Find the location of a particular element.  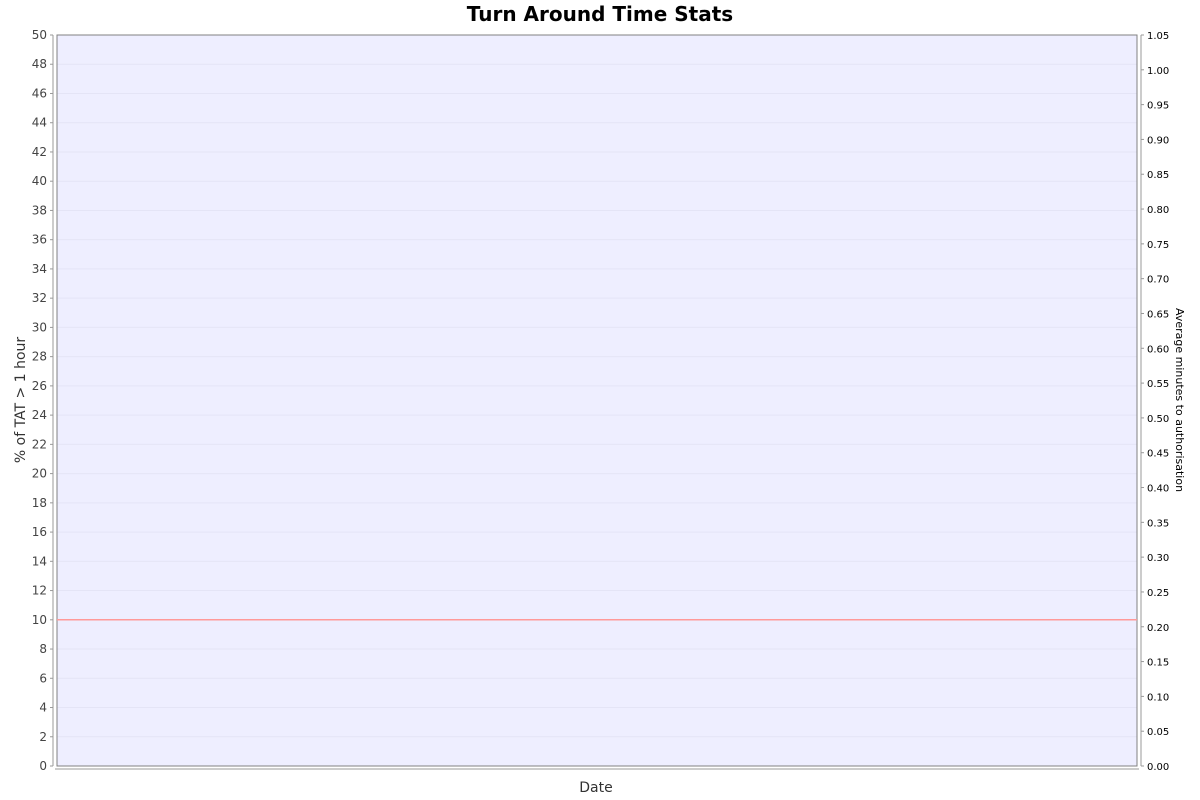

y-tick-label: 26 is located at coordinates (39, 386).